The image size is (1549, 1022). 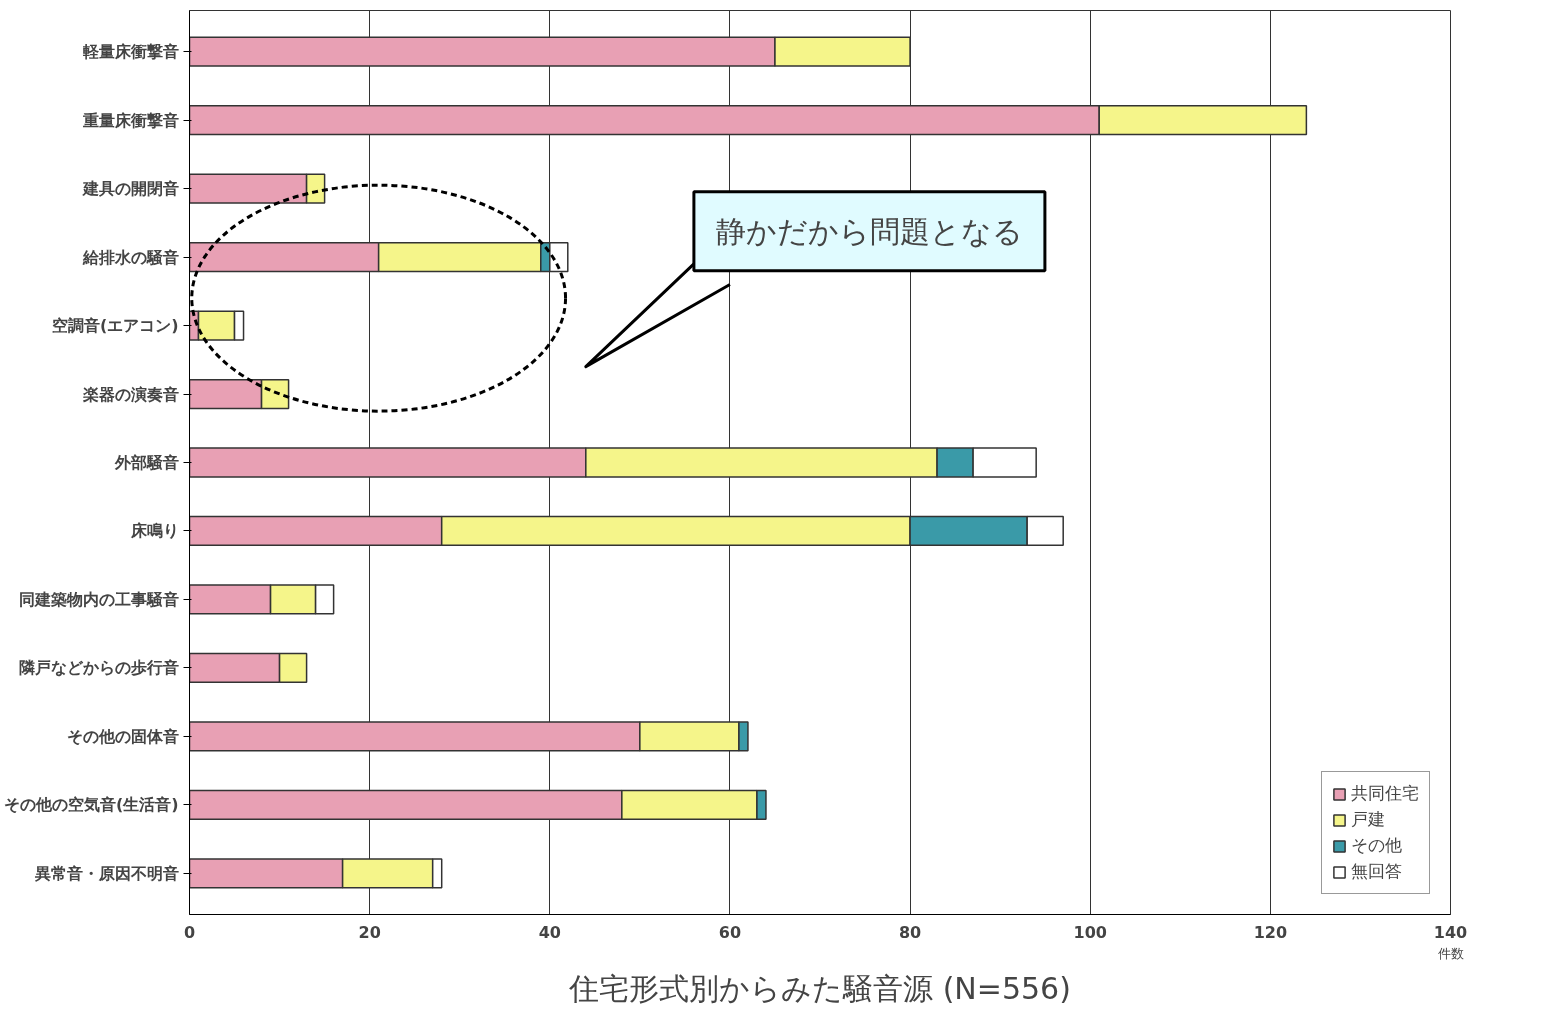 I want to click on y-tick-label: 給排水の騒音, so click(x=130, y=257).